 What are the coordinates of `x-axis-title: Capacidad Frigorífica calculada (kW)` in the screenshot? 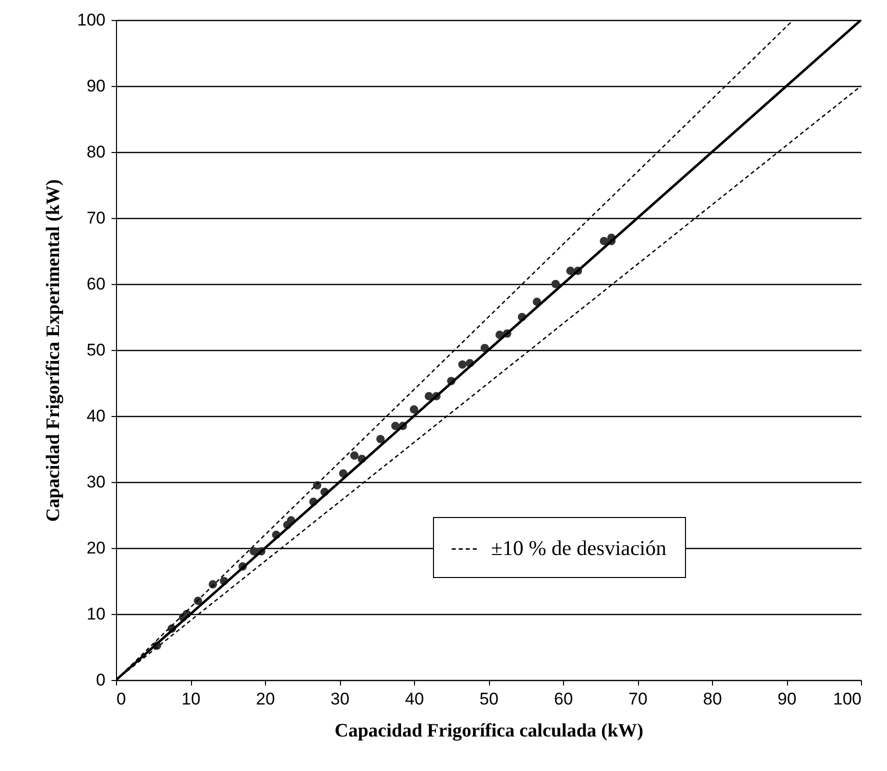 It's located at (489, 731).